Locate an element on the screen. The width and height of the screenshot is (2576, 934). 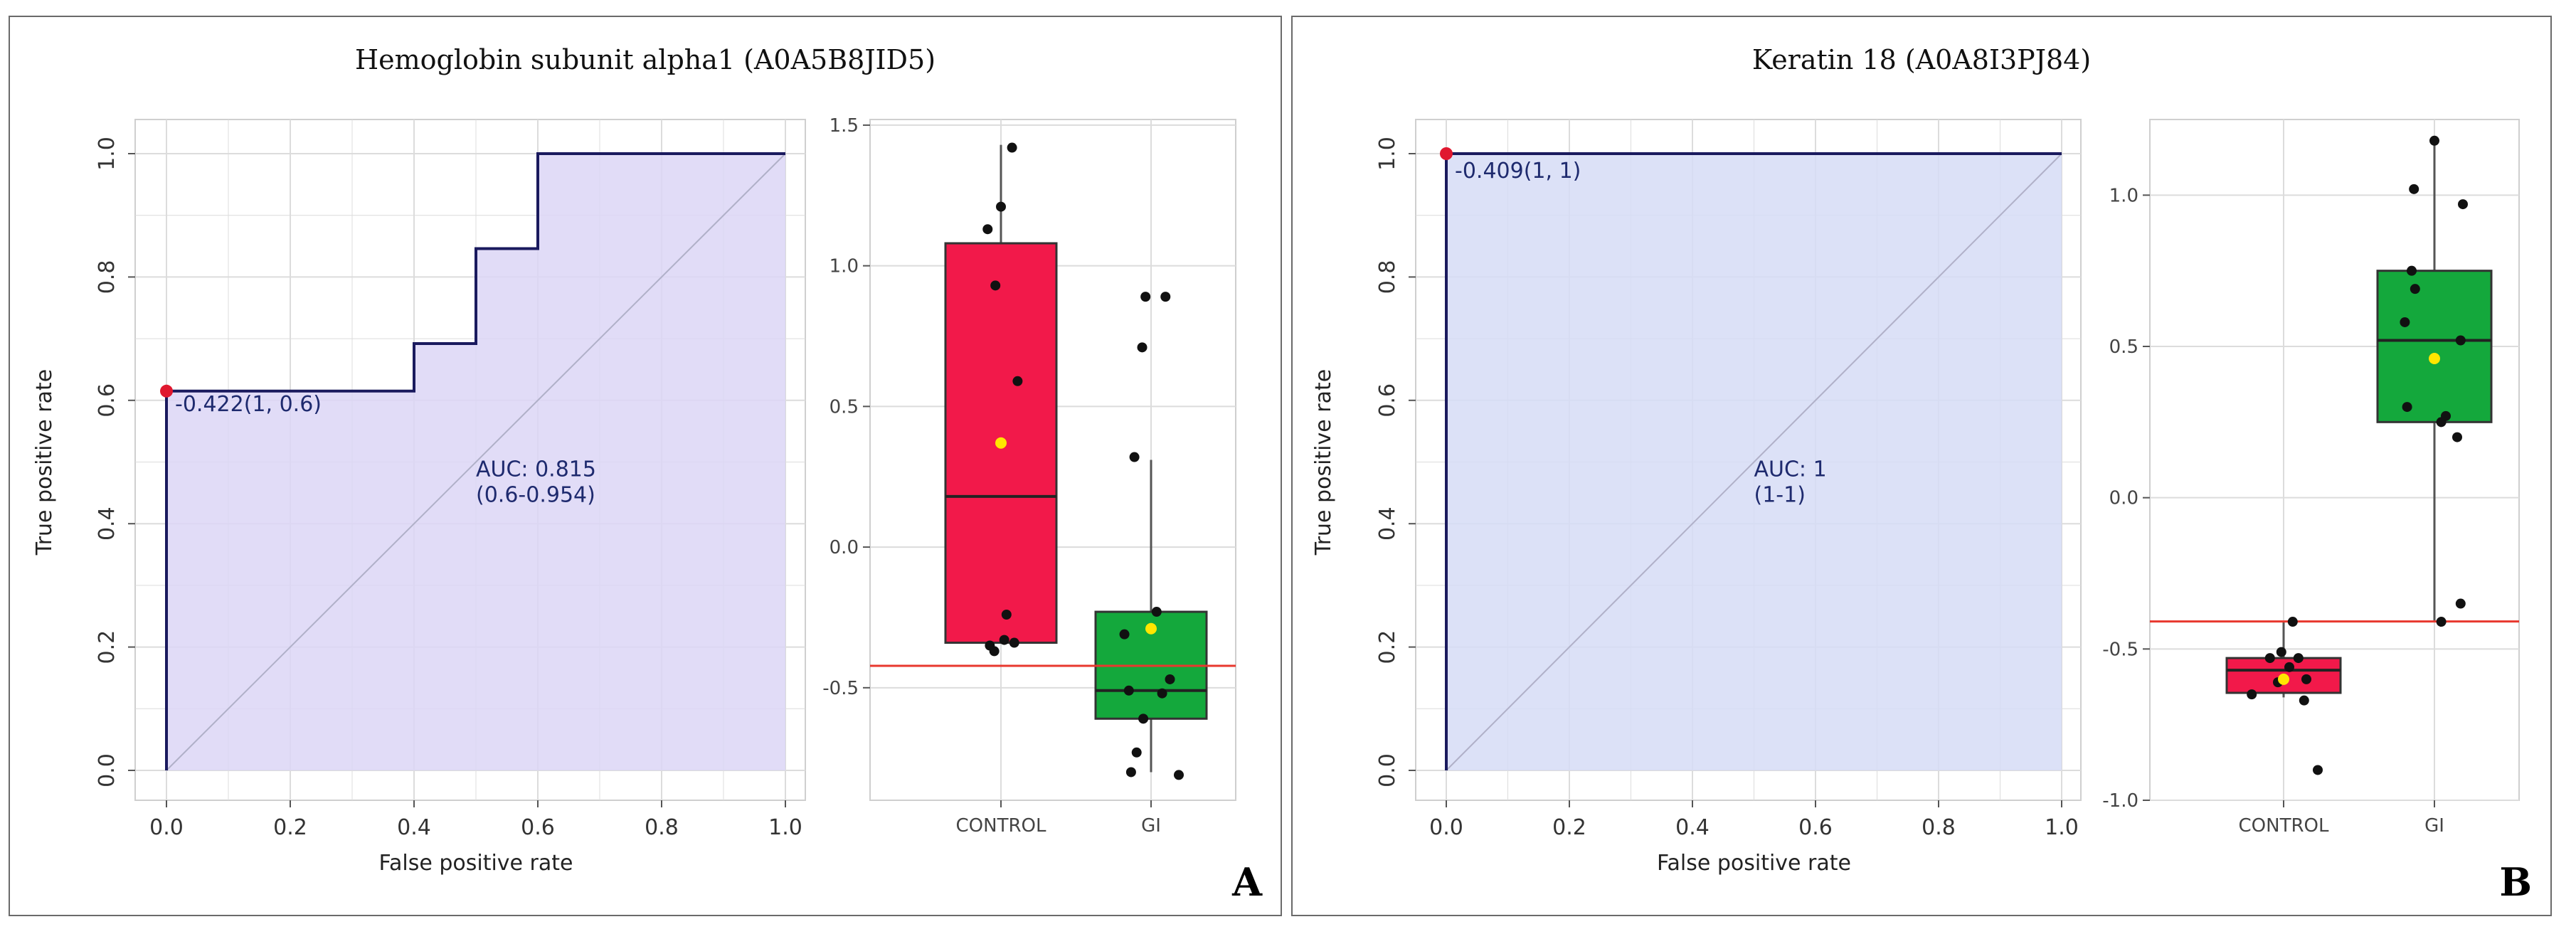
roc-a-cutoff-point is located at coordinates (166, 391).